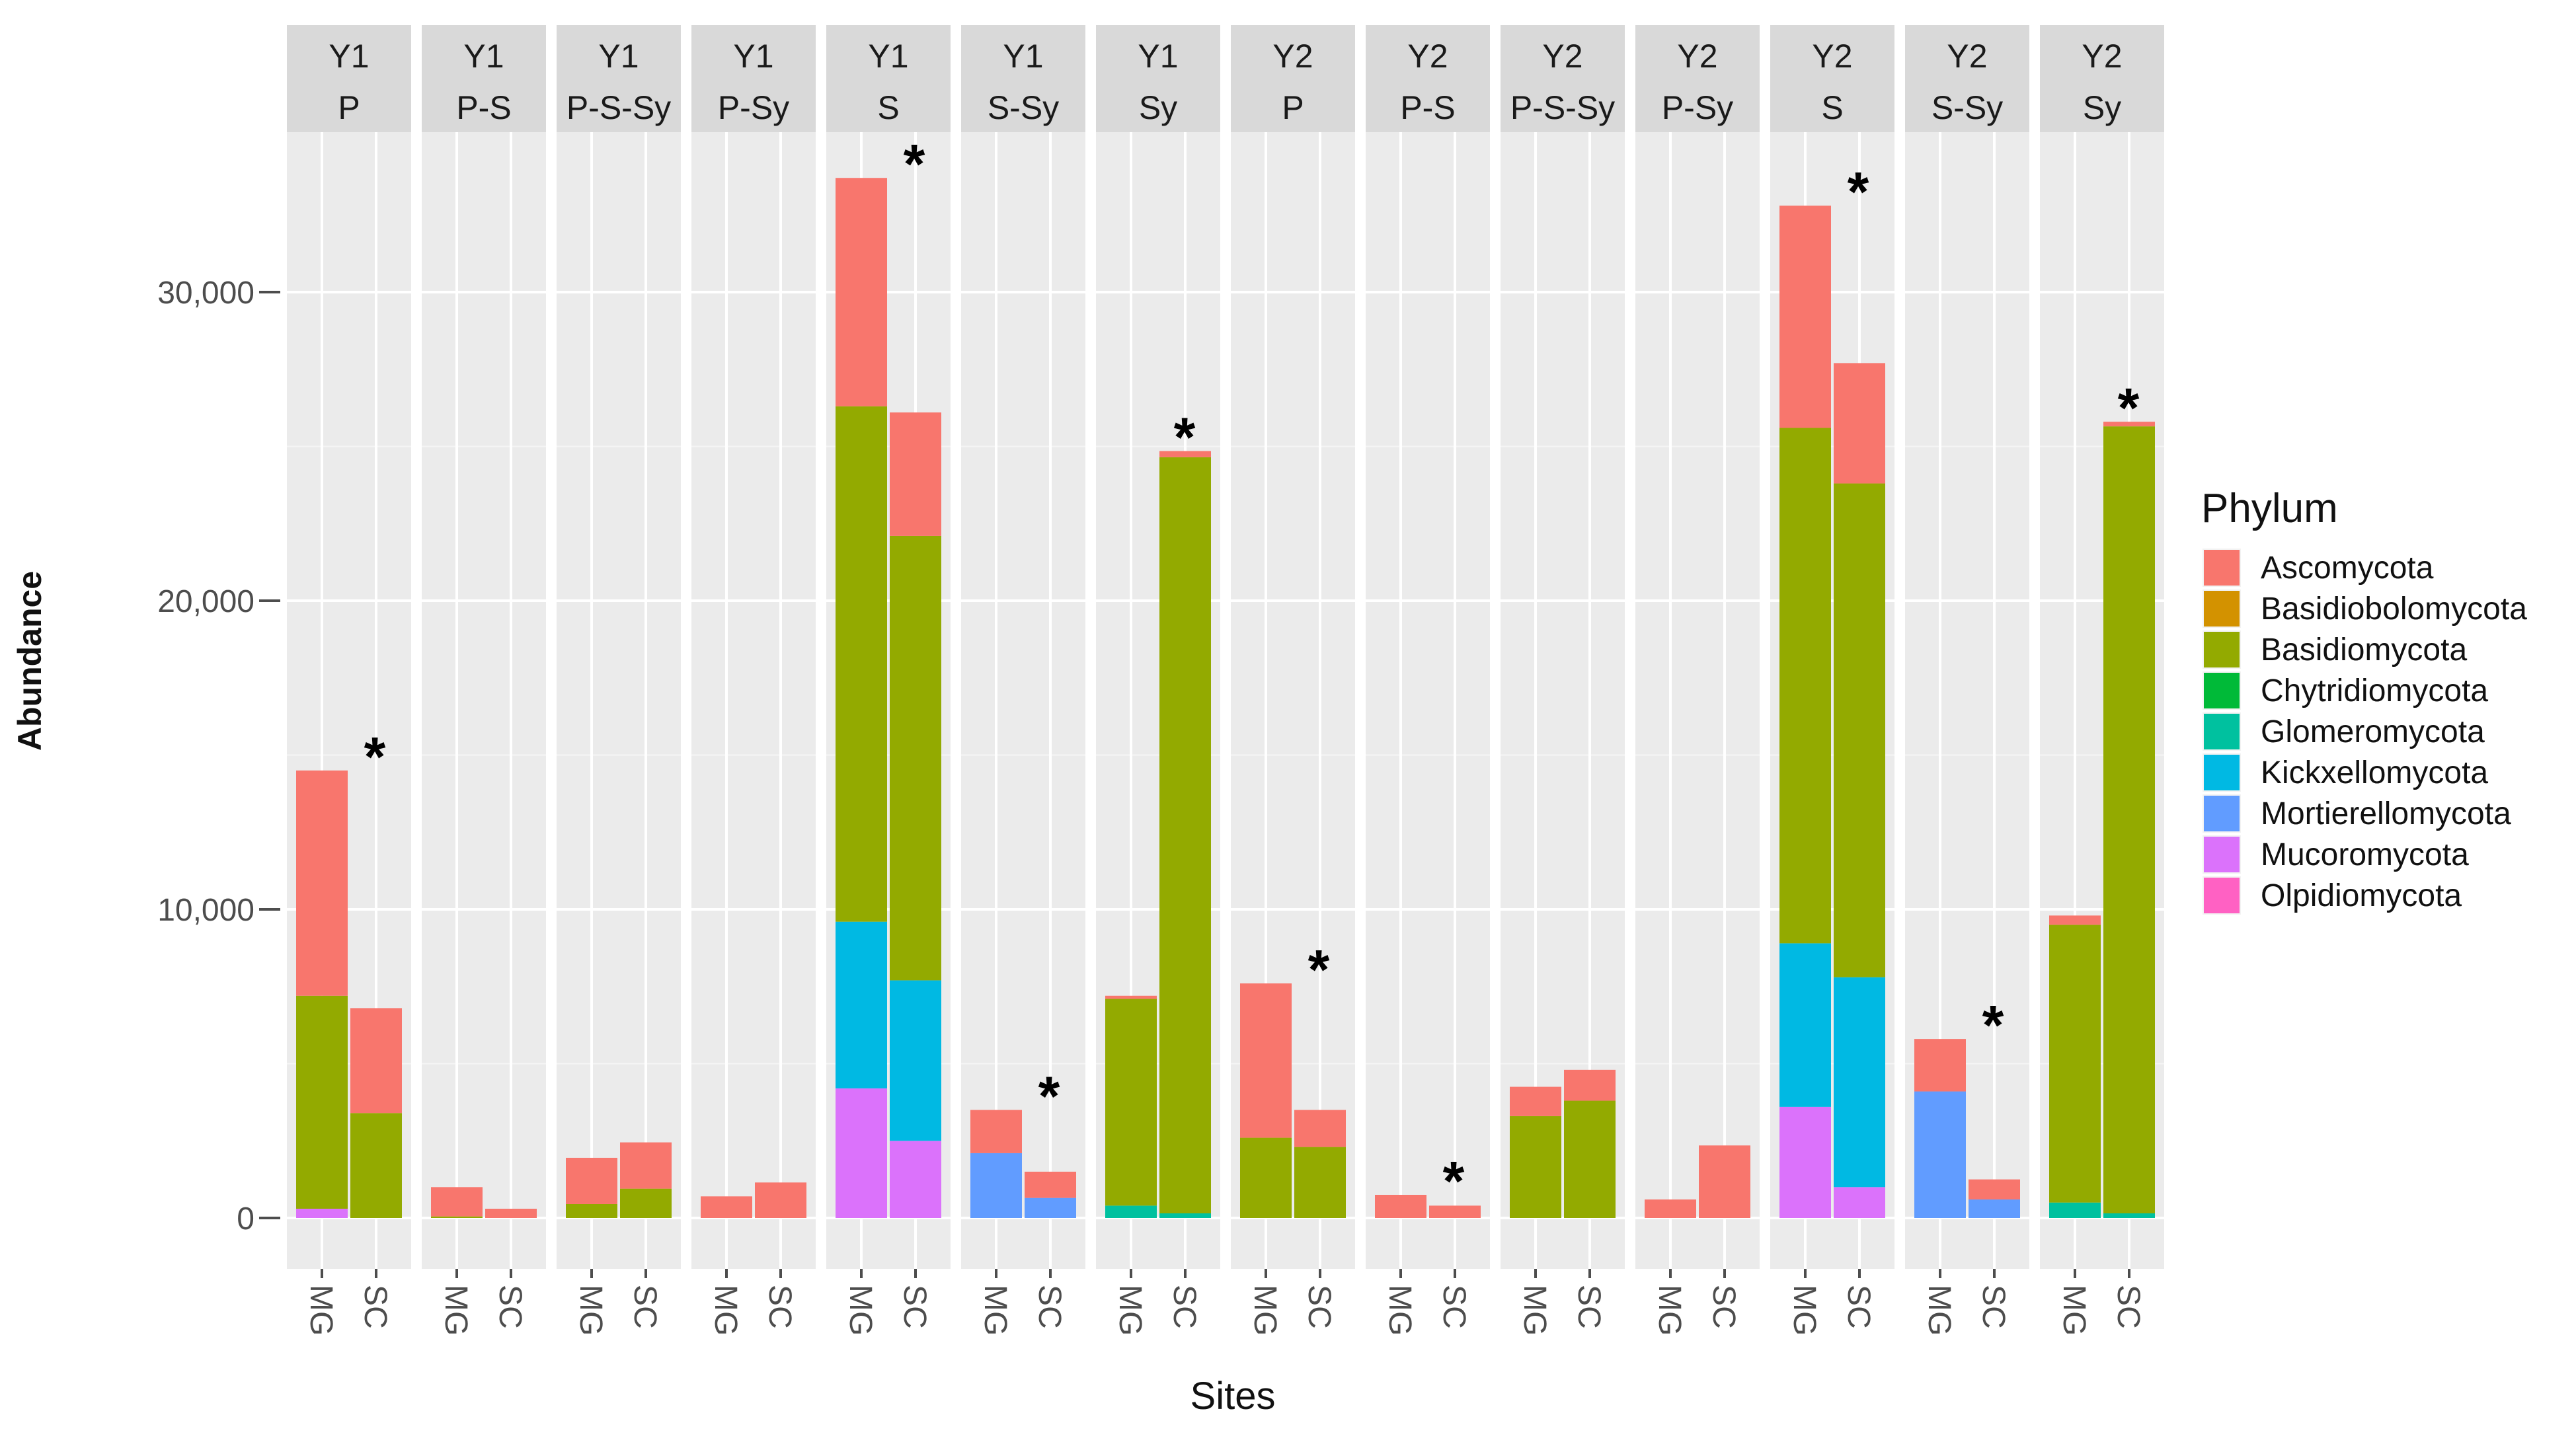  I want to click on facet-strip-y2-p-sy, so click(1697, 78).